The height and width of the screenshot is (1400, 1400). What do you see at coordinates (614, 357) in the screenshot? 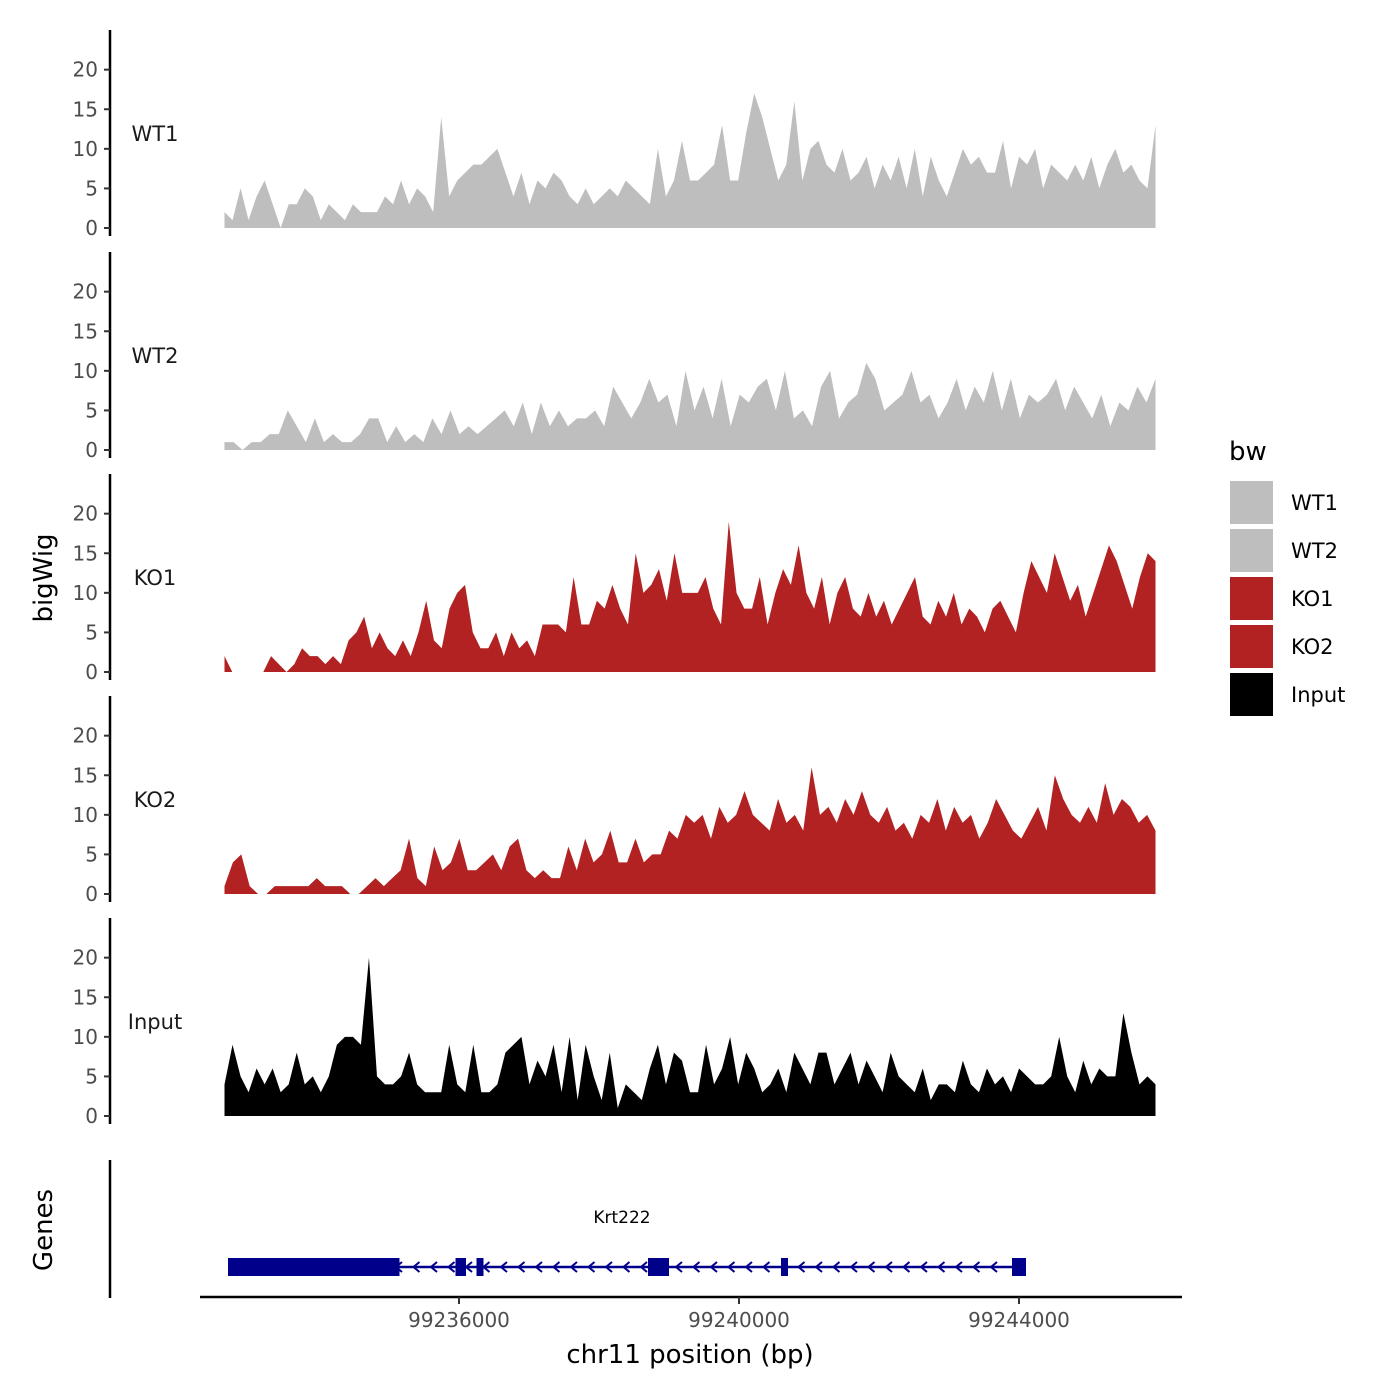
I see `track-wt2: 0 5 10 15 20 WT2` at bounding box center [614, 357].